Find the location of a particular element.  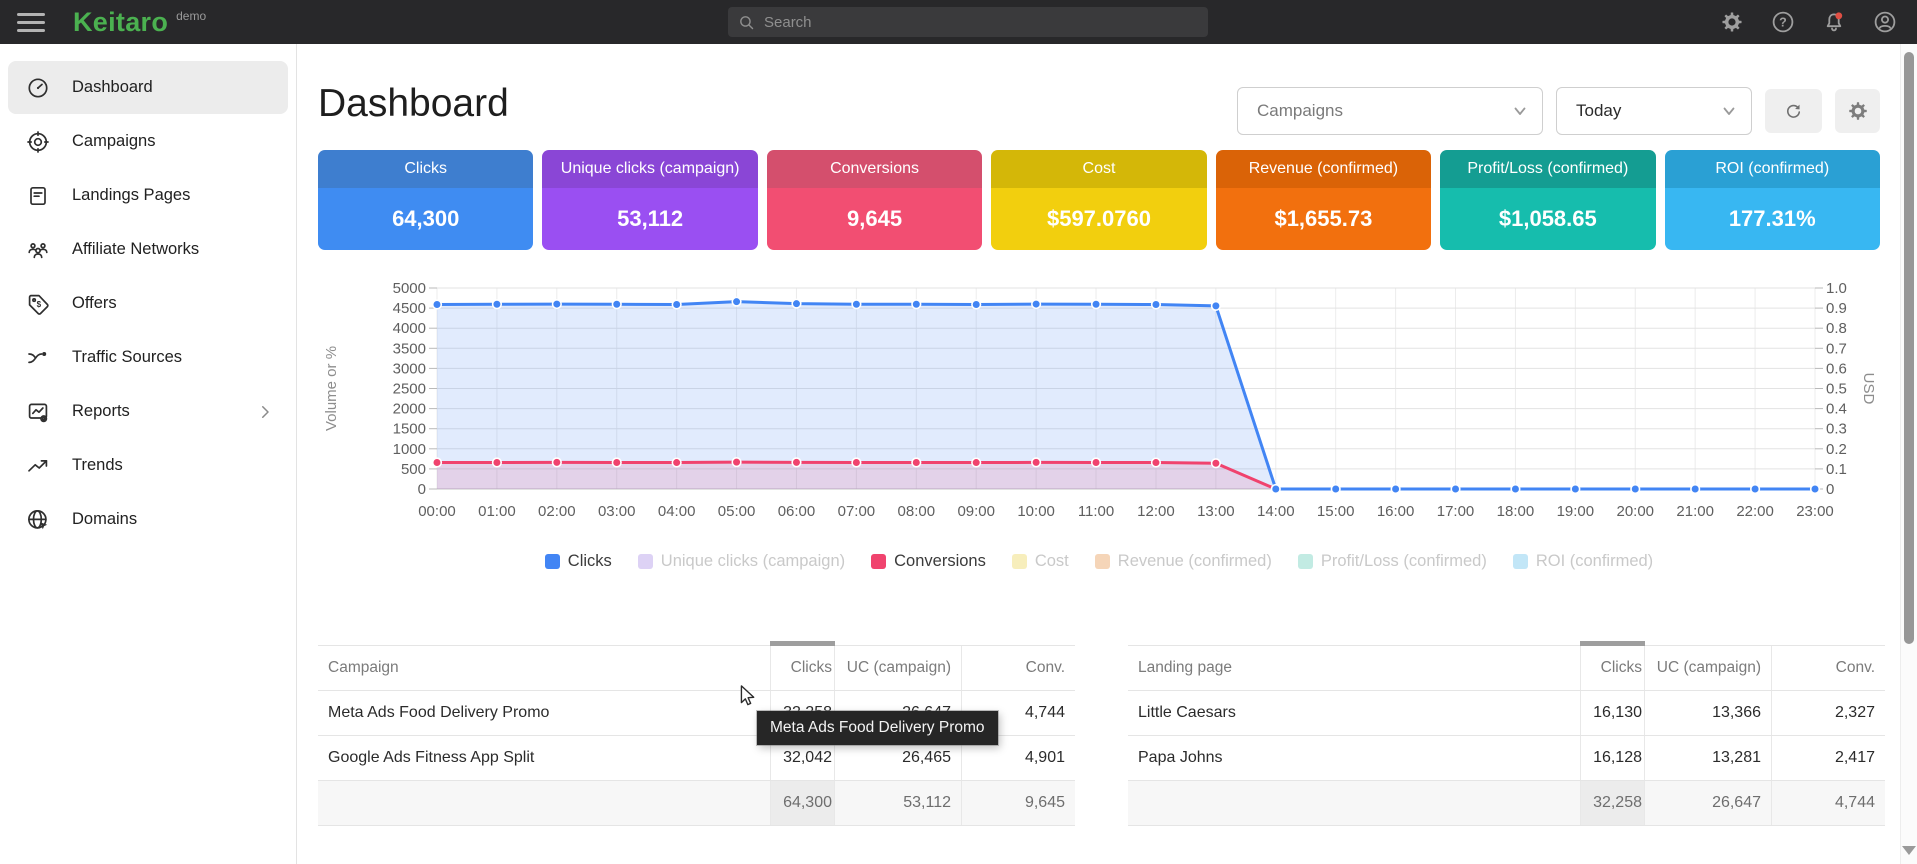

stat-card-label: Clicks is located at coordinates (426, 169).